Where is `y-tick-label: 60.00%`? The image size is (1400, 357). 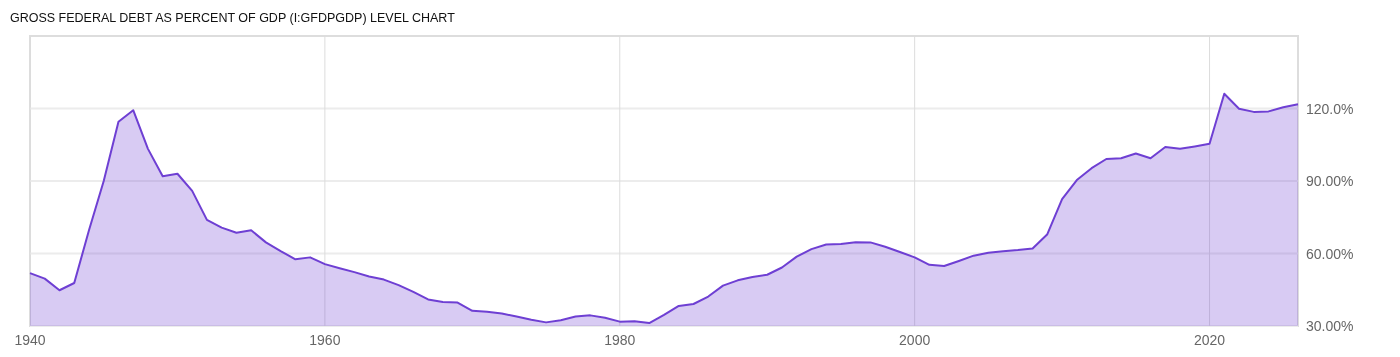 y-tick-label: 60.00% is located at coordinates (1330, 253).